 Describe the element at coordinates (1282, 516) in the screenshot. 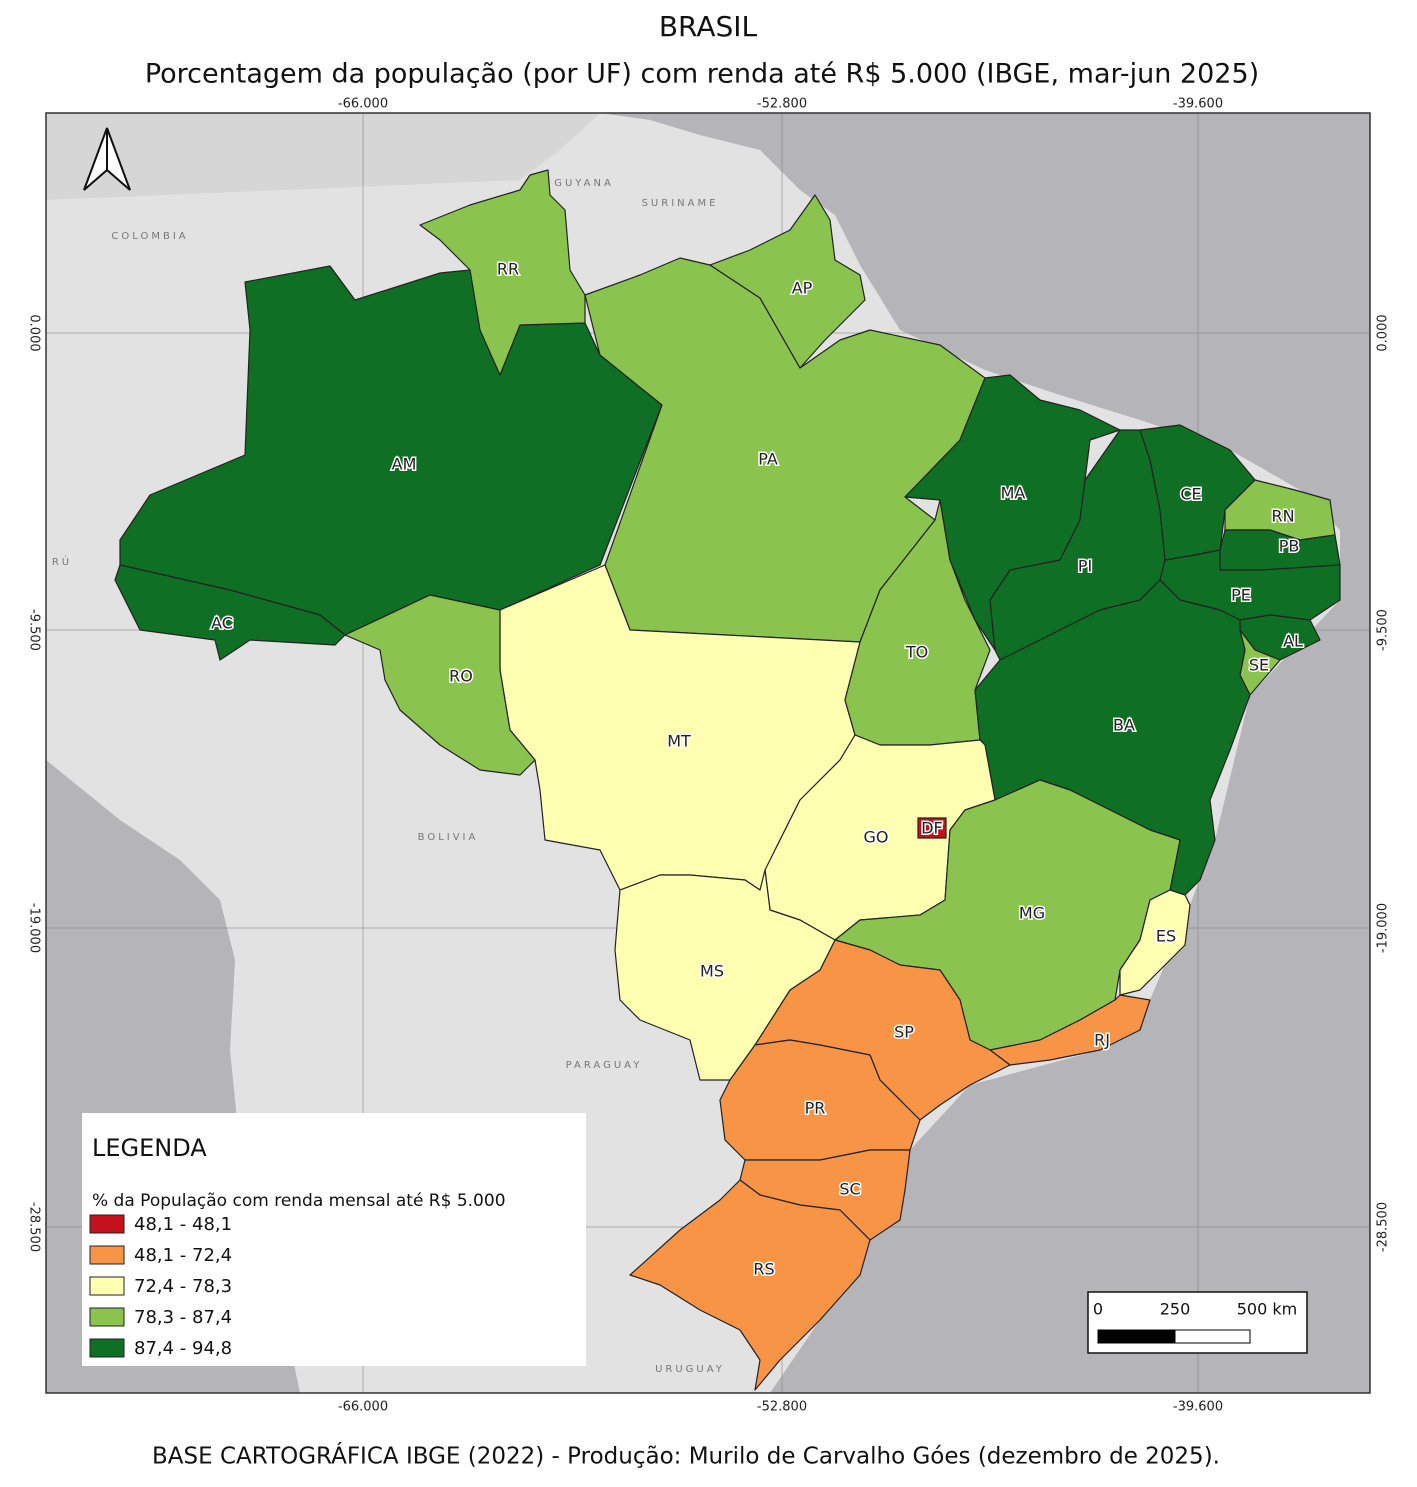

I see `state-label: RN` at that location.